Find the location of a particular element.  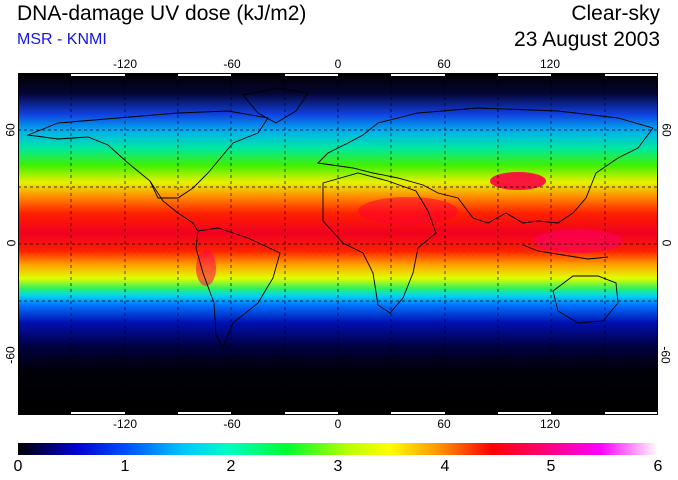

colorbar-label: 4 is located at coordinates (445, 466).